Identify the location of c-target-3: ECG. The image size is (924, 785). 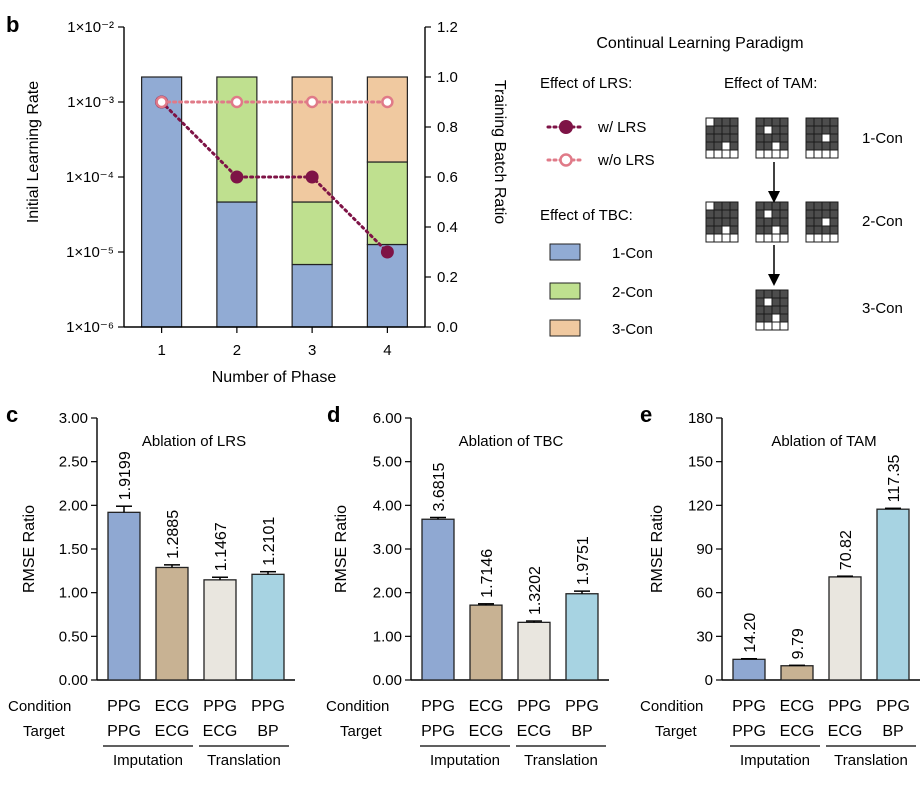
(220, 731).